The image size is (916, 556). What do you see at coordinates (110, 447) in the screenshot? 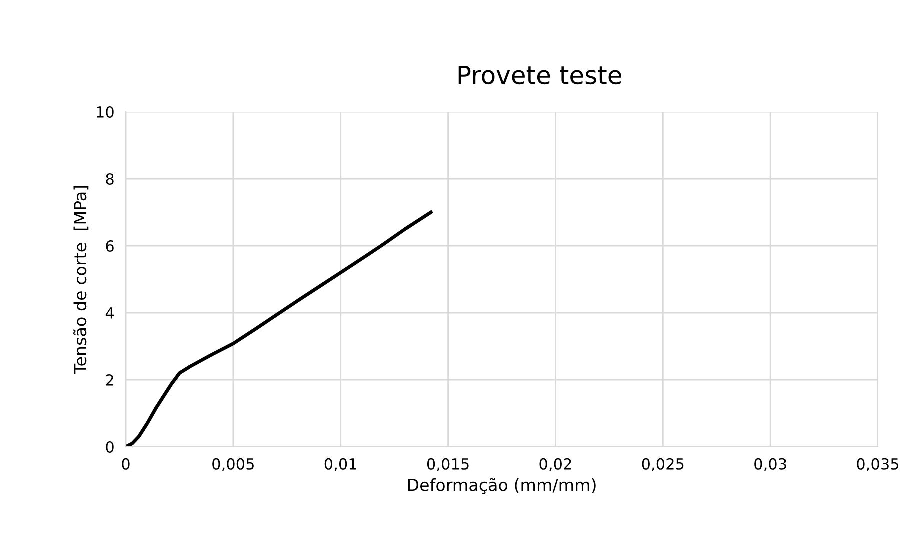
I see `y-tick-label: 0` at bounding box center [110, 447].